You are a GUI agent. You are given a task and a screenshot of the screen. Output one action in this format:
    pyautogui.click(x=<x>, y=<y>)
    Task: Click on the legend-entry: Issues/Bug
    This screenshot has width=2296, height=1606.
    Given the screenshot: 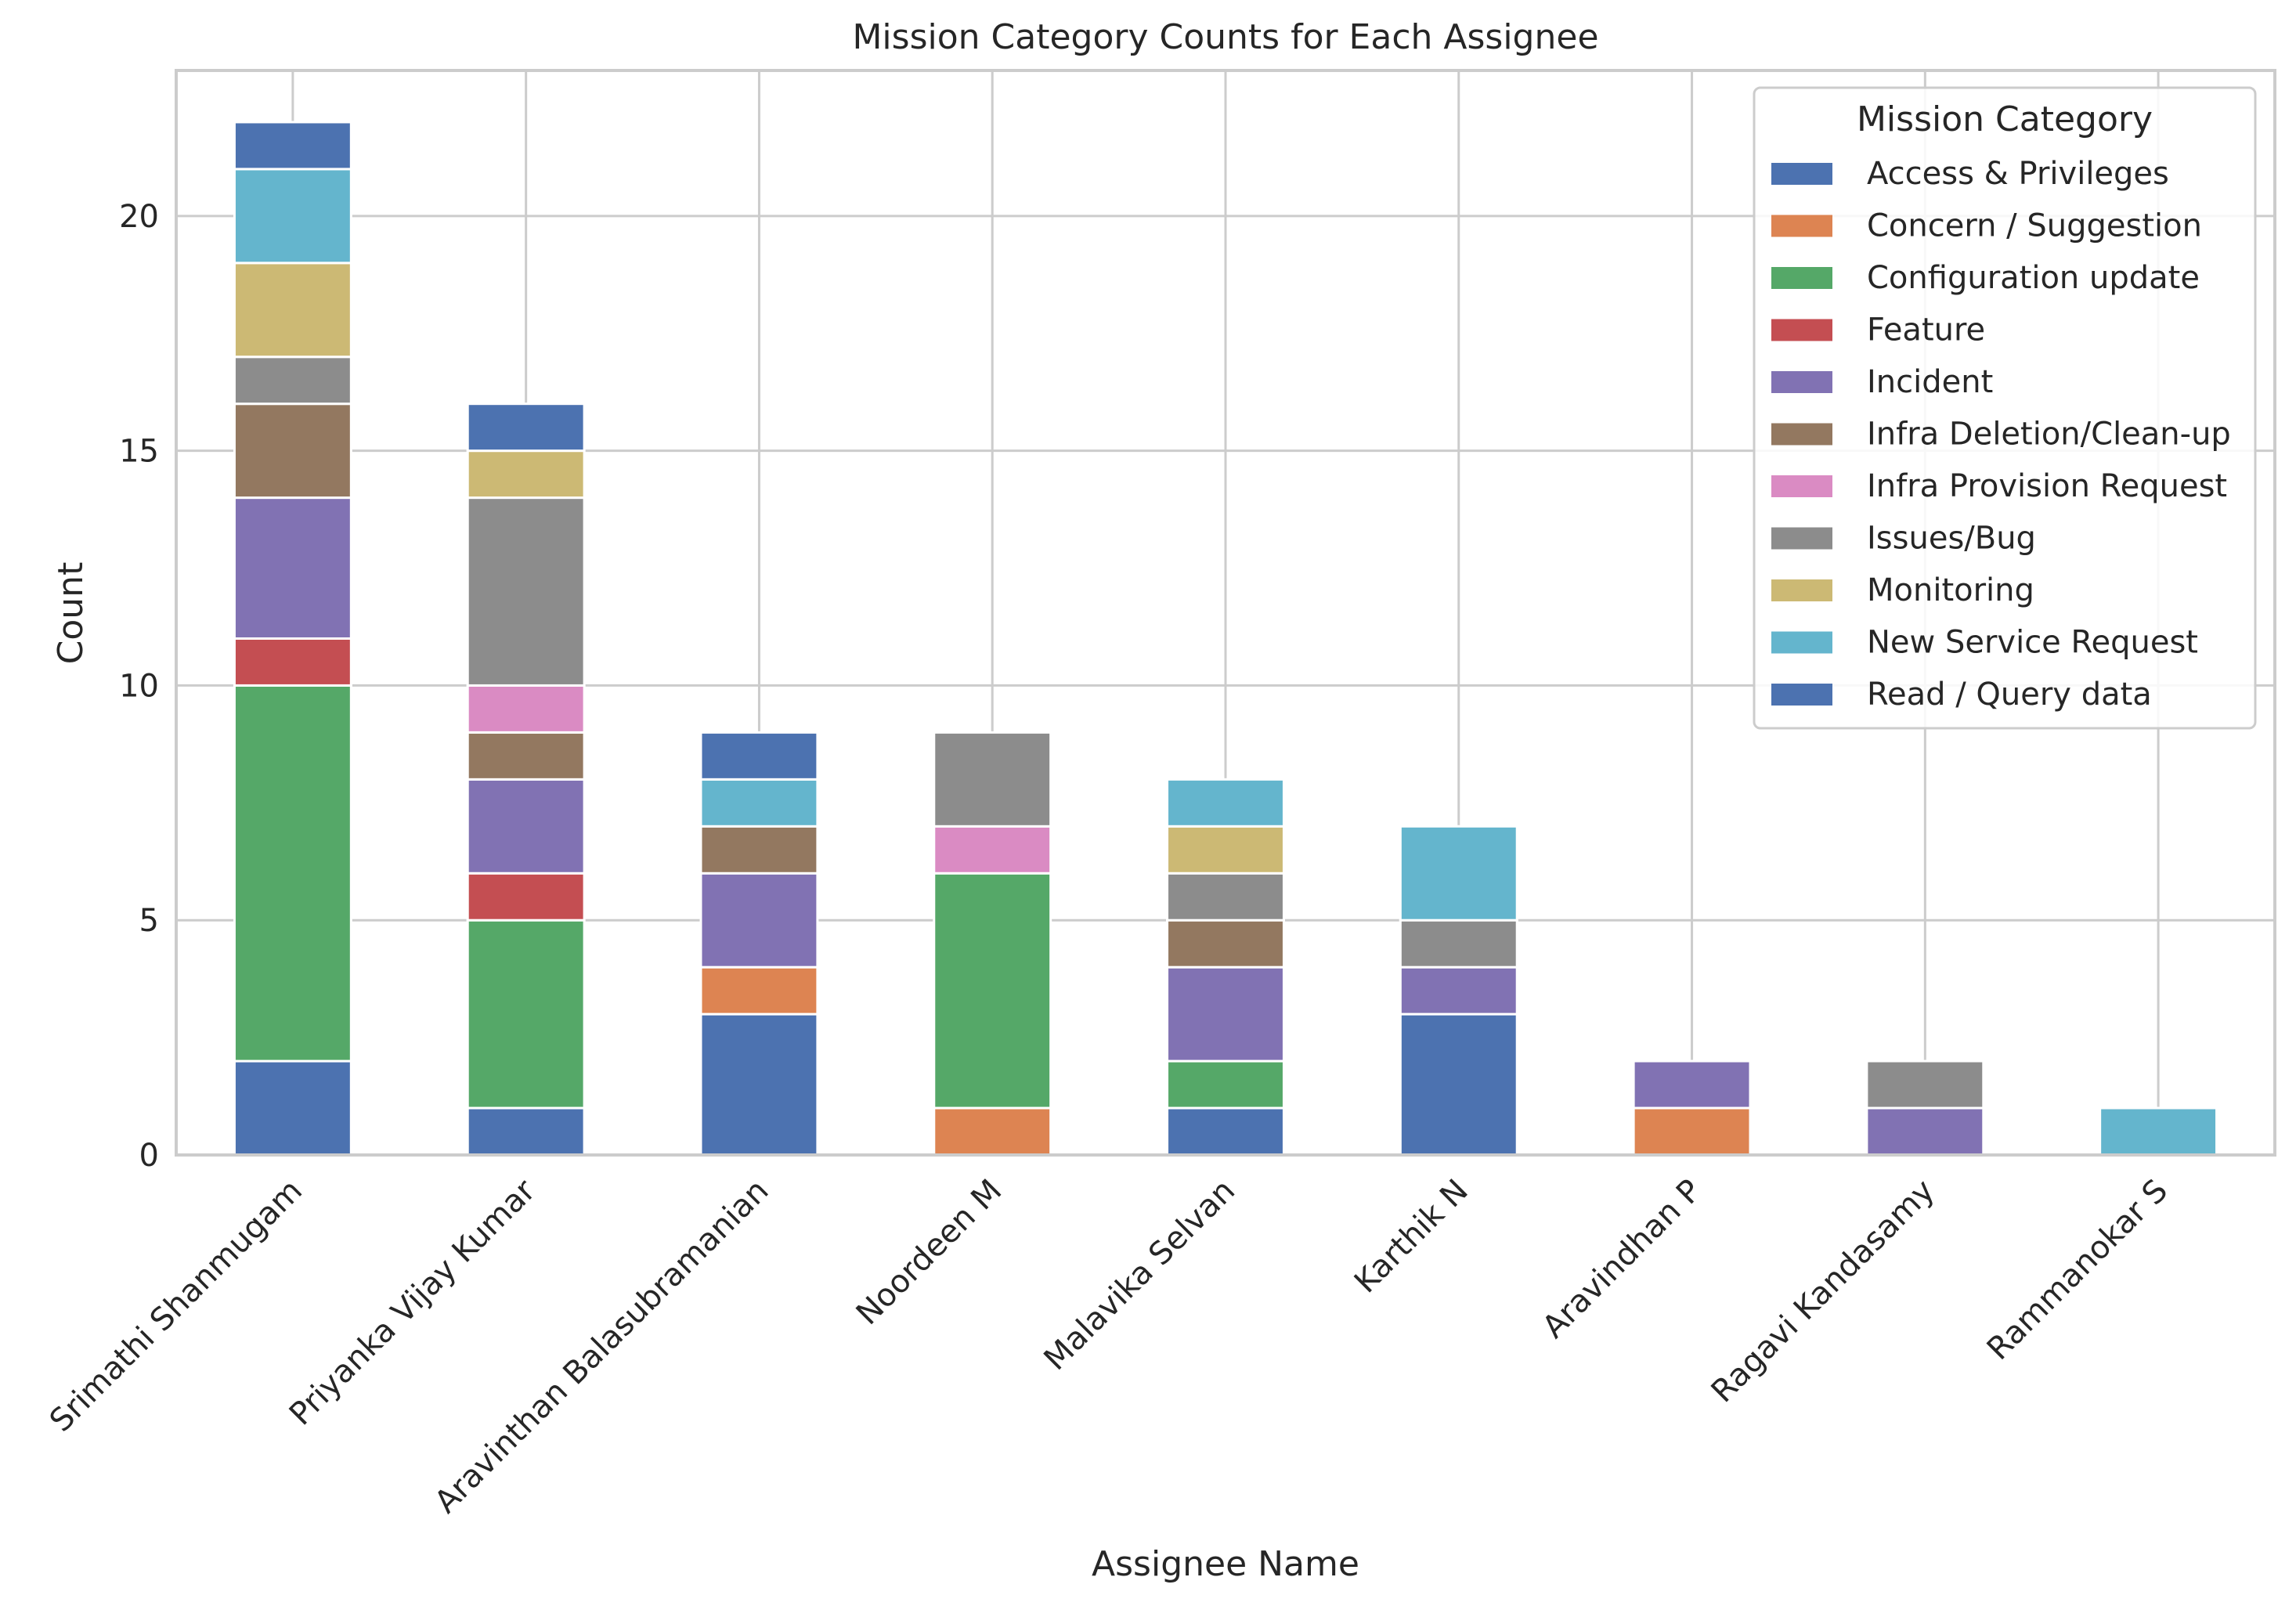 What is the action you would take?
    pyautogui.click(x=1951, y=539)
    